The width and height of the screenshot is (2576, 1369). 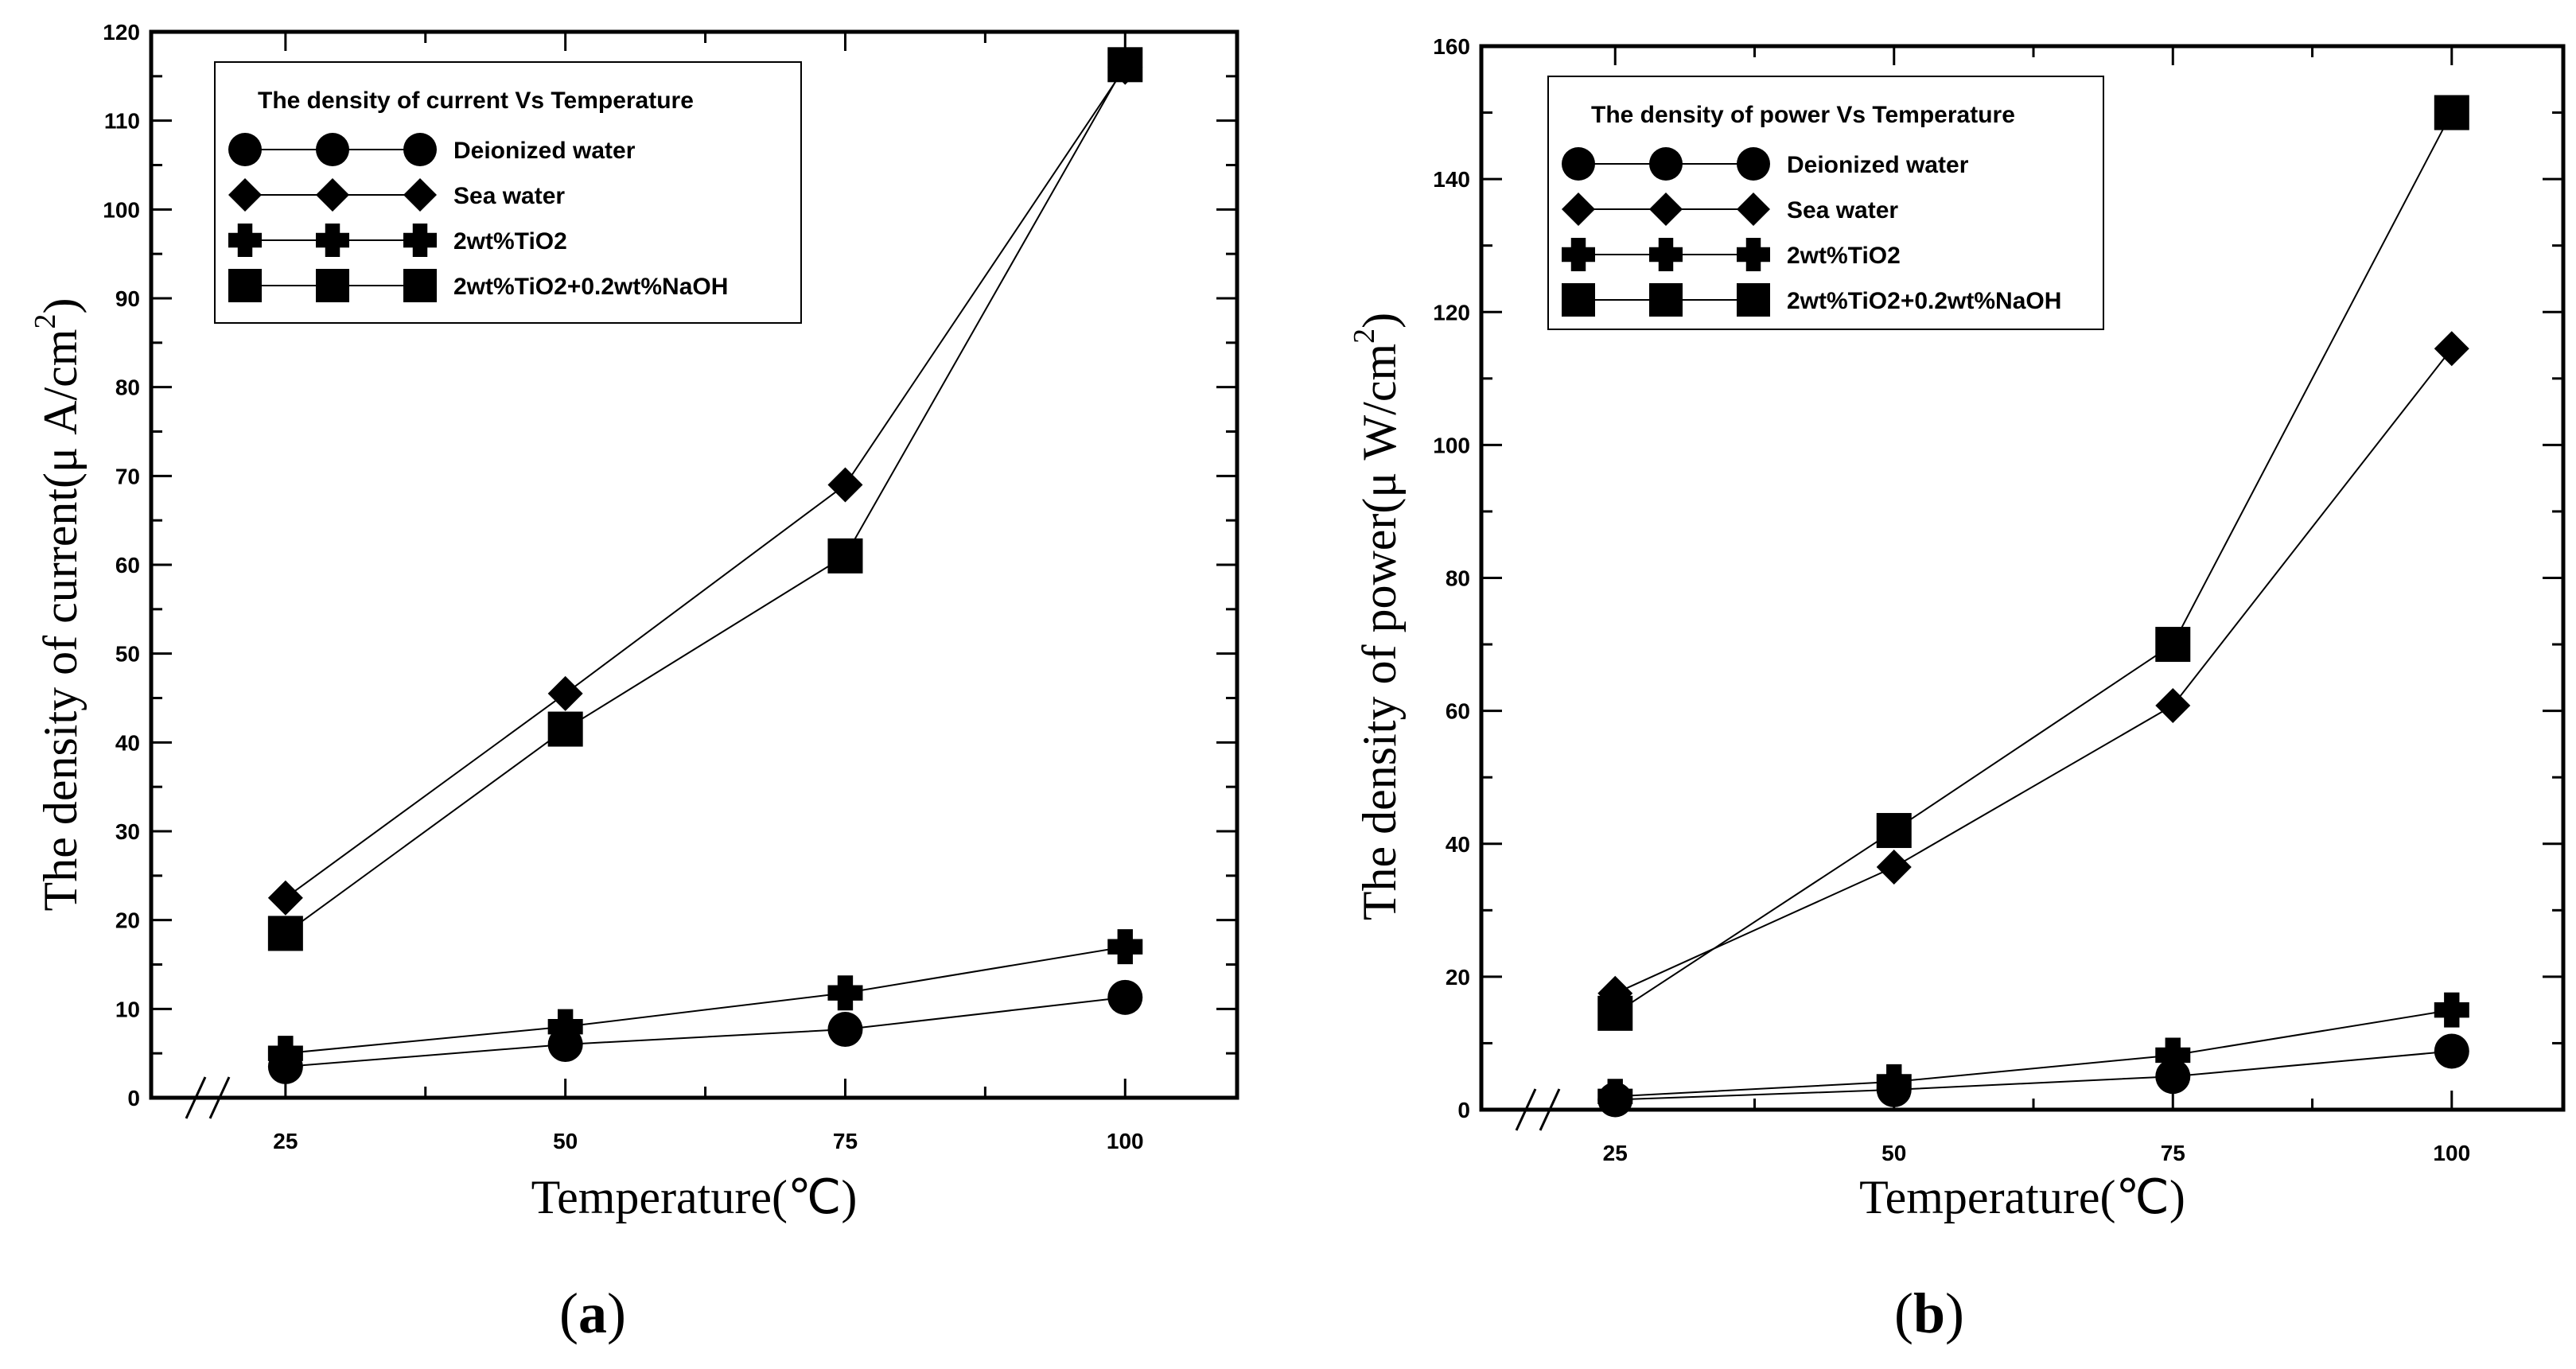 I want to click on y-tick-label: 70, so click(x=128, y=476).